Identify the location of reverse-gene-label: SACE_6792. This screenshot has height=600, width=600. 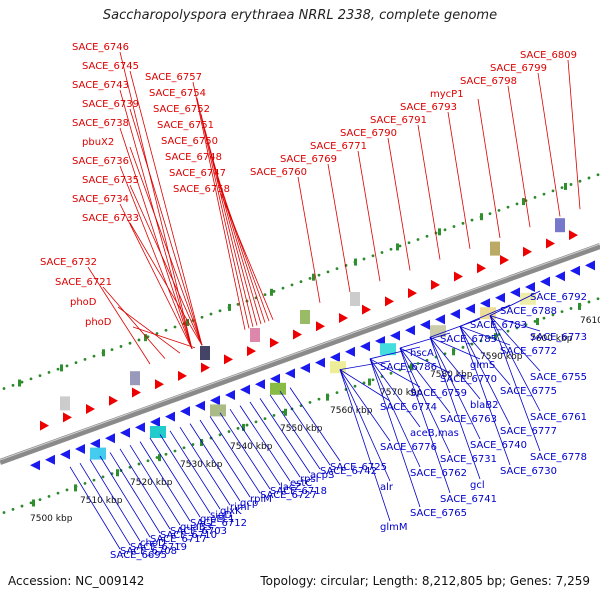
(558, 297).